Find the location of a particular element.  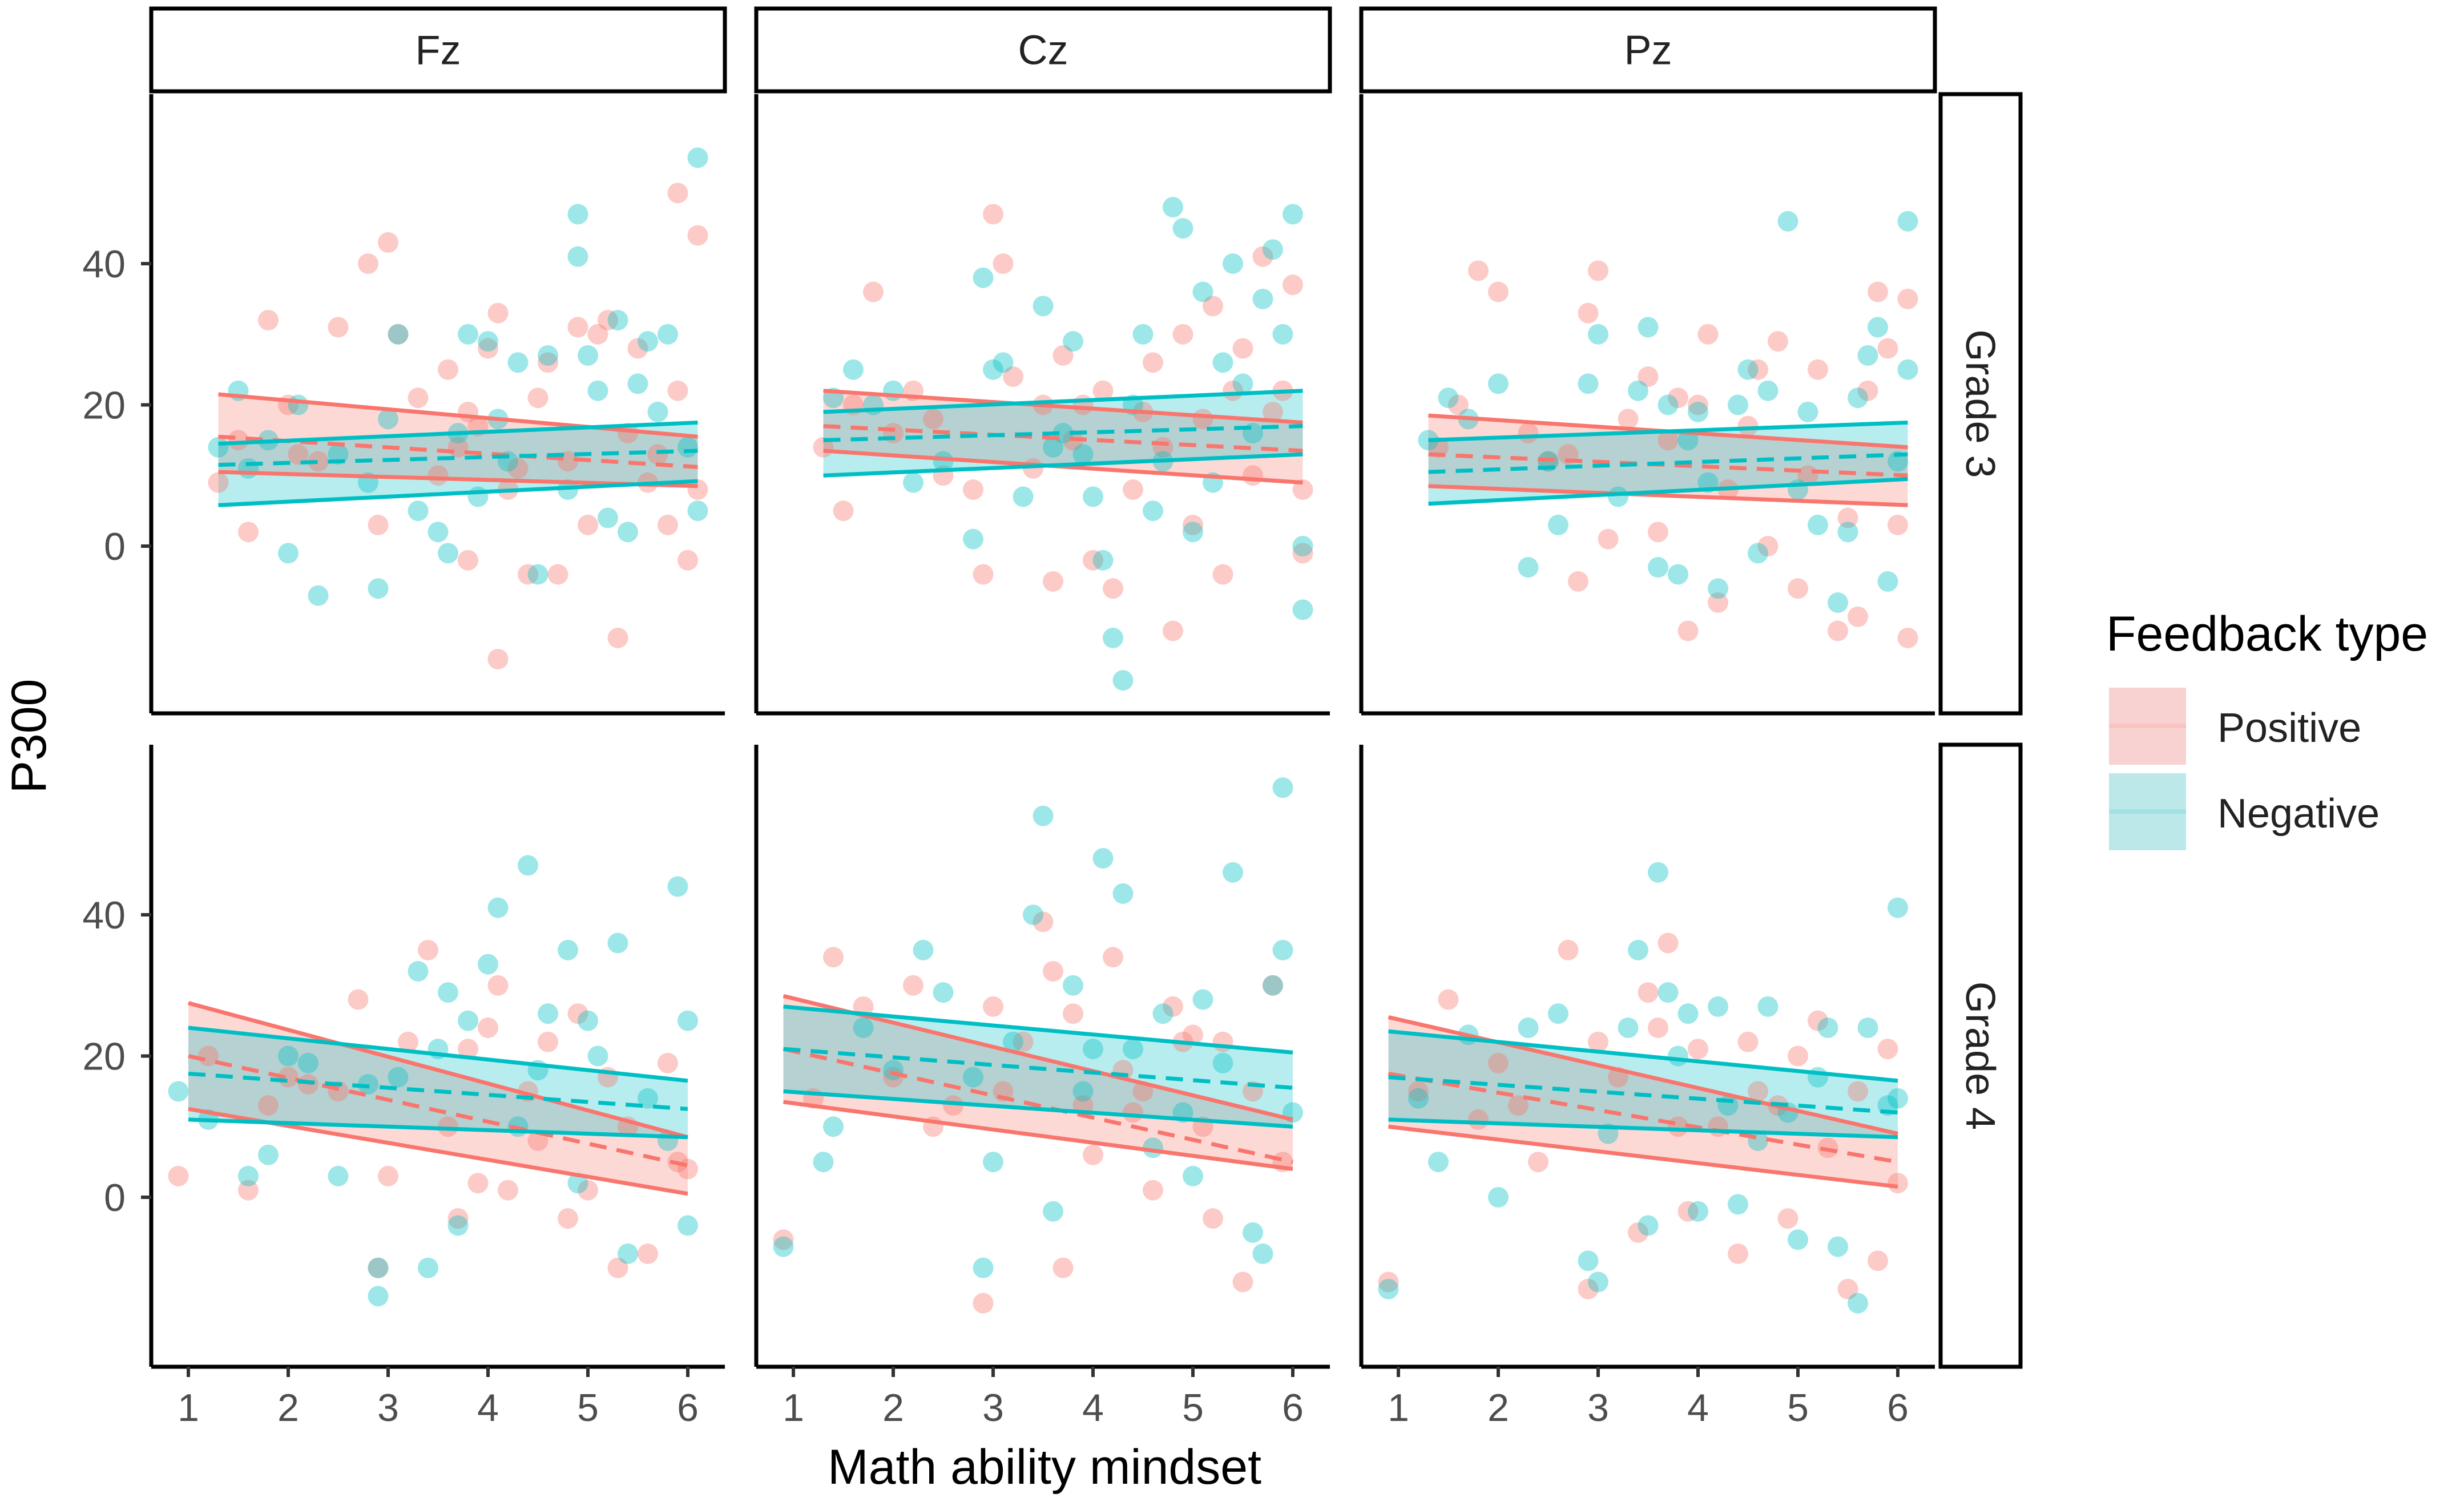

strip-fz: Fz is located at coordinates (438, 50).